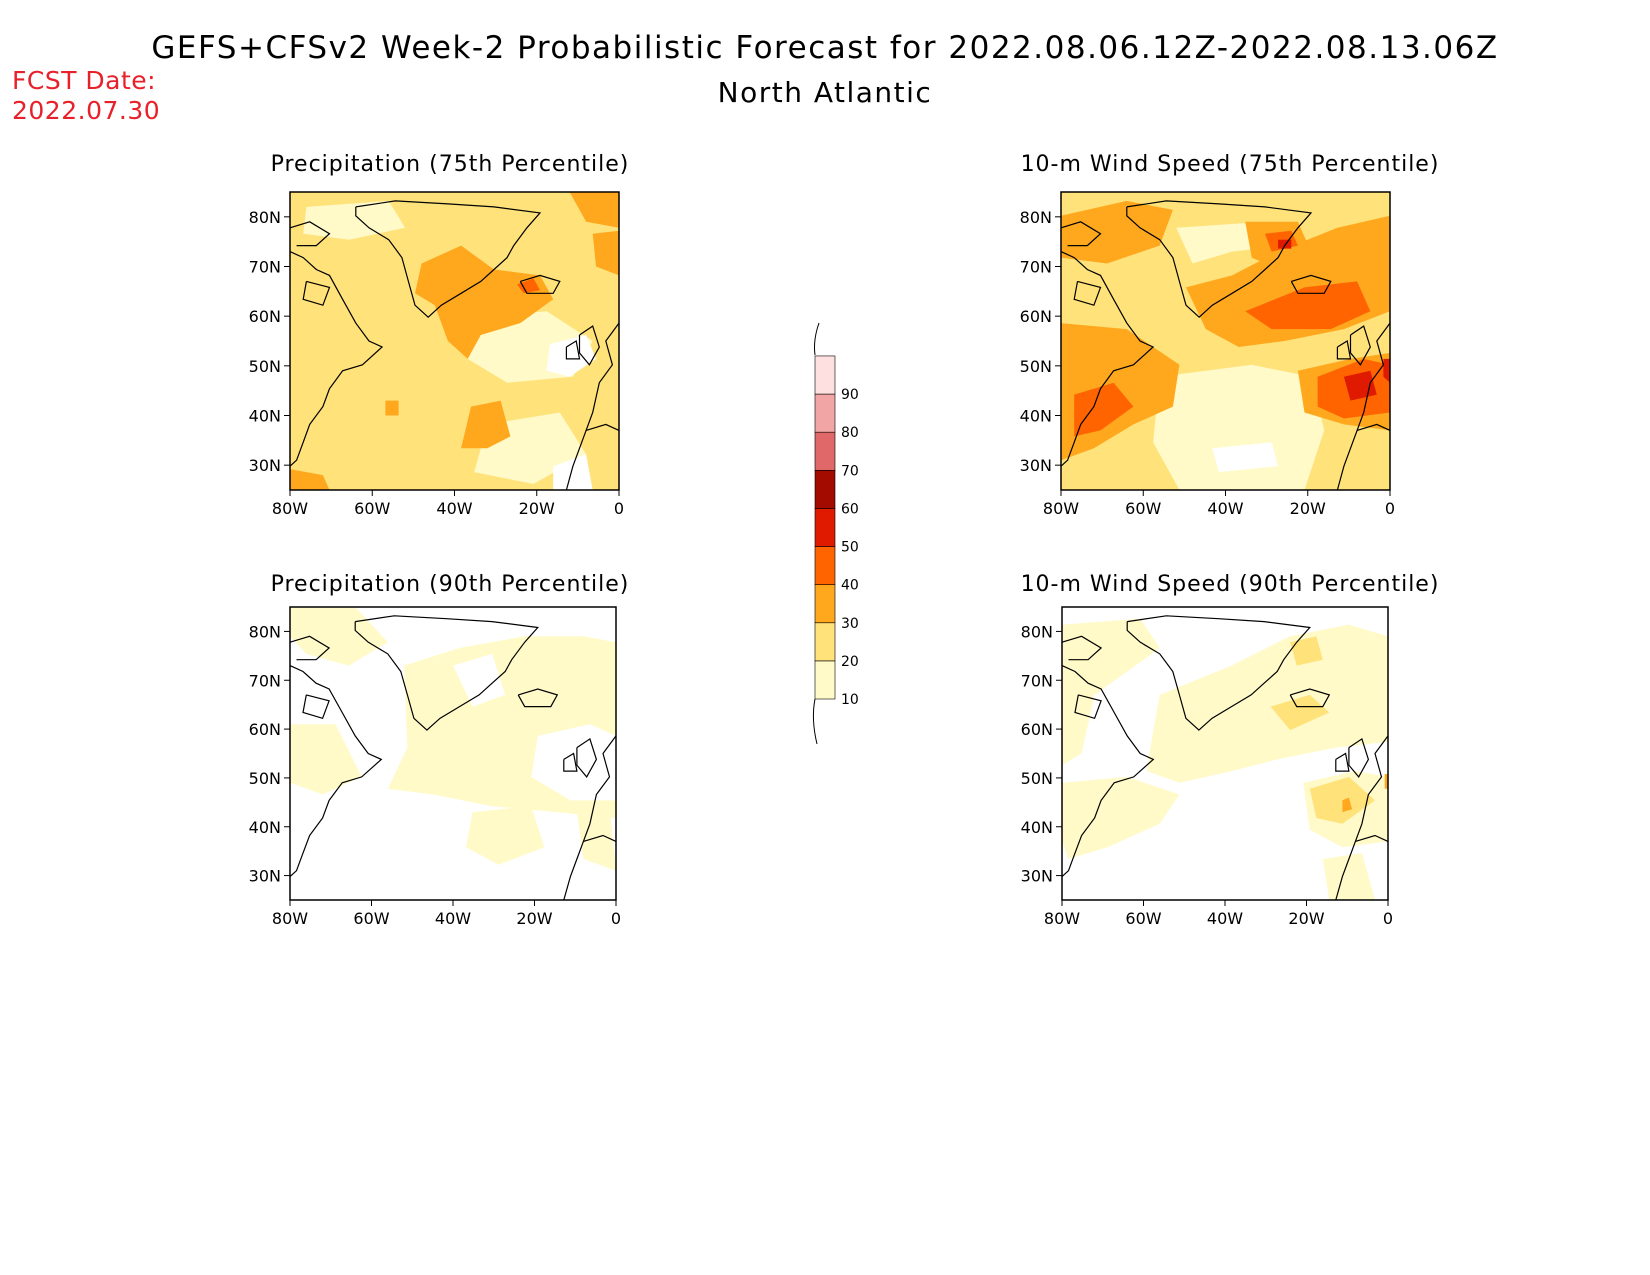  What do you see at coordinates (86, 110) in the screenshot?
I see `fcst-date-value: 2022.07.30` at bounding box center [86, 110].